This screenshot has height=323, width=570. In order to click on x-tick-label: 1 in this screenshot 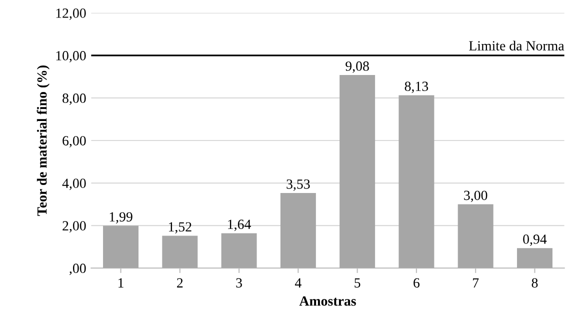, I will do `click(121, 283)`.